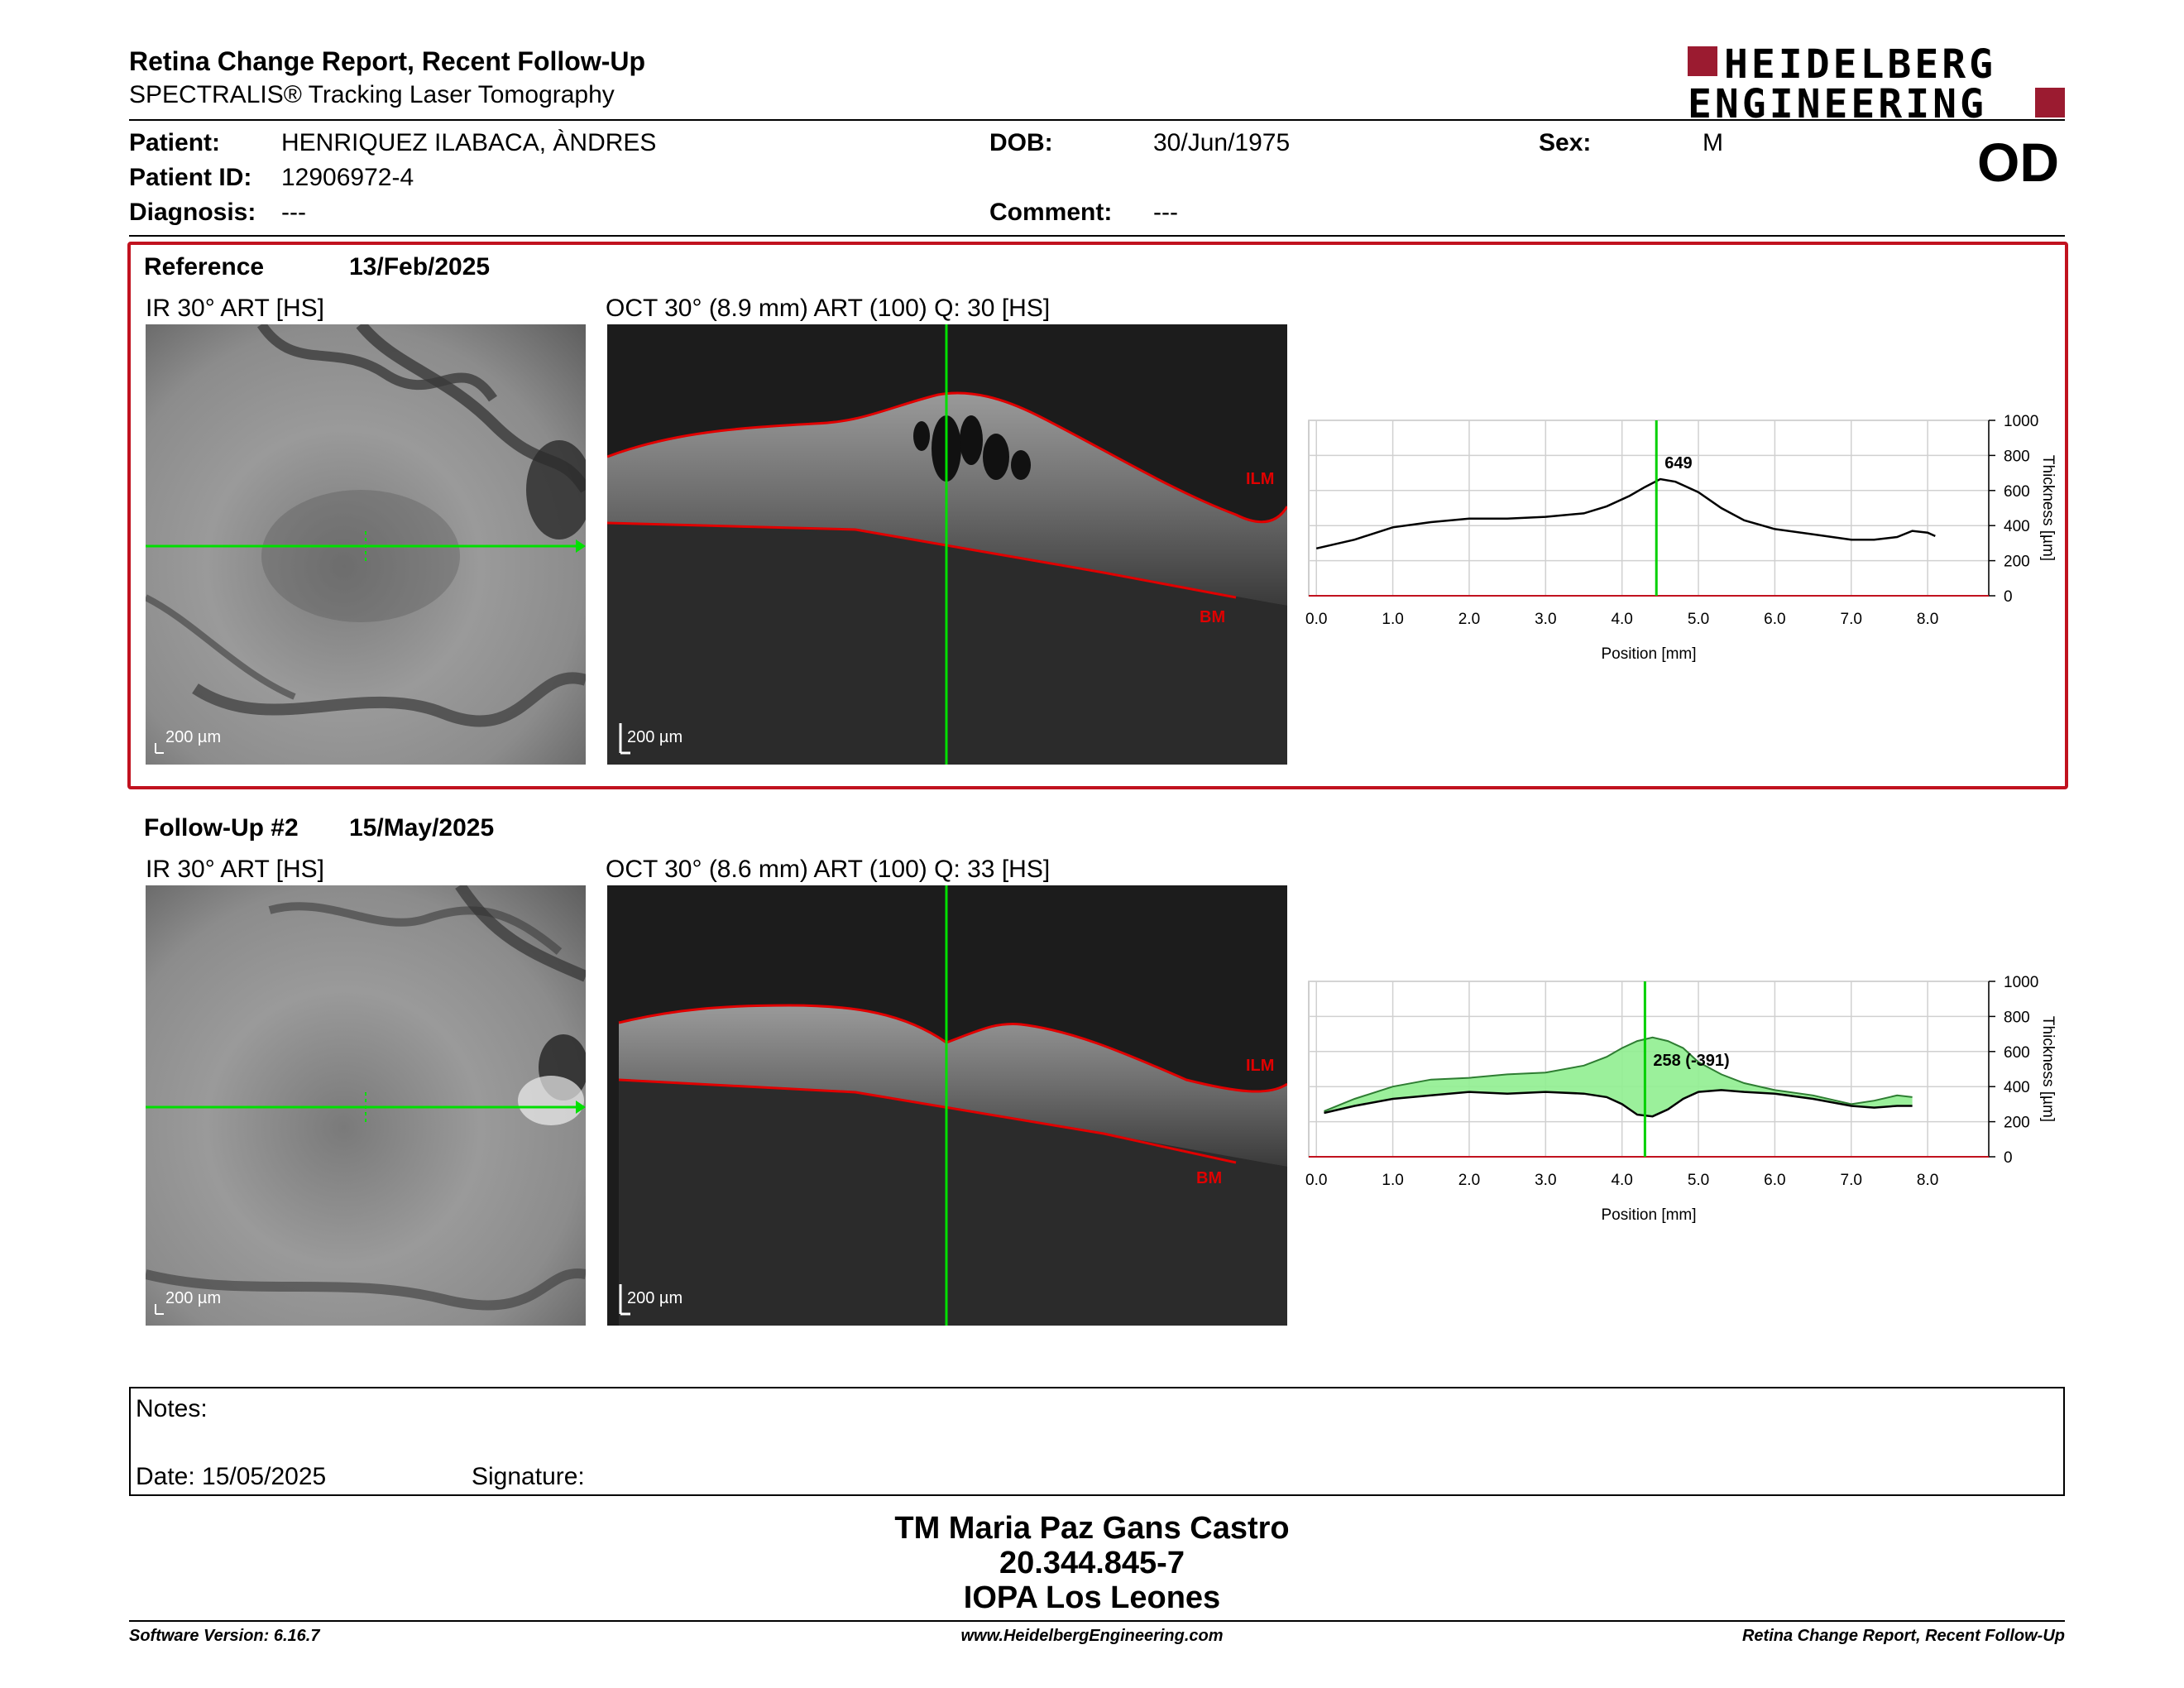 This screenshot has height=1688, width=2184. What do you see at coordinates (372, 94) in the screenshot?
I see `report-subtitle: SPECTRALIS® Tracking Laser Tomography` at bounding box center [372, 94].